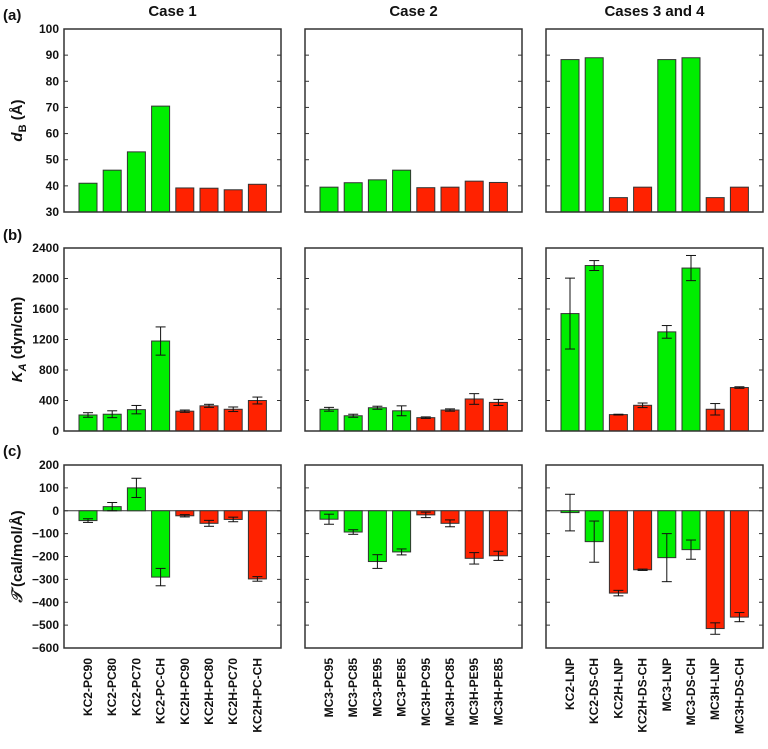  What do you see at coordinates (498, 692) in the screenshot?
I see `x-tick-label: MC3H-PE85` at bounding box center [498, 692].